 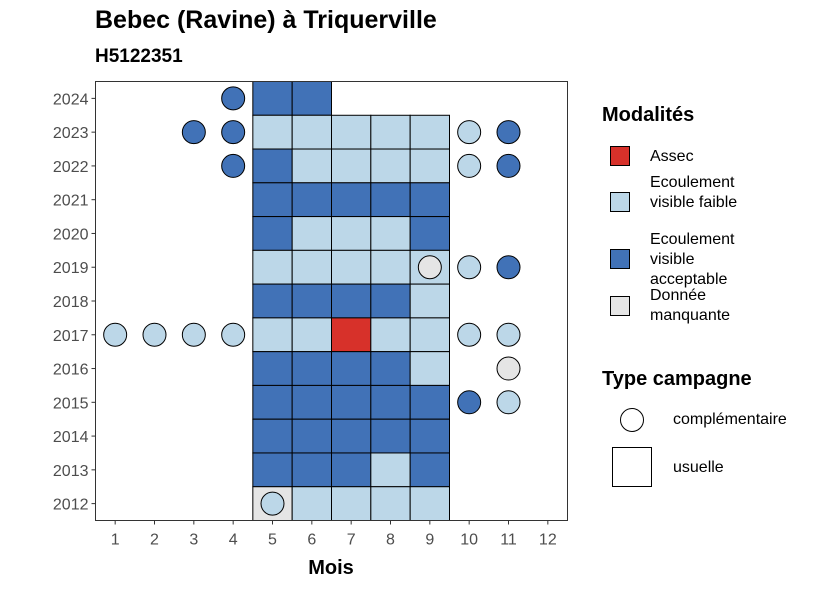 What do you see at coordinates (620, 306) in the screenshot?
I see `legend-swatch-donnee-manquante` at bounding box center [620, 306].